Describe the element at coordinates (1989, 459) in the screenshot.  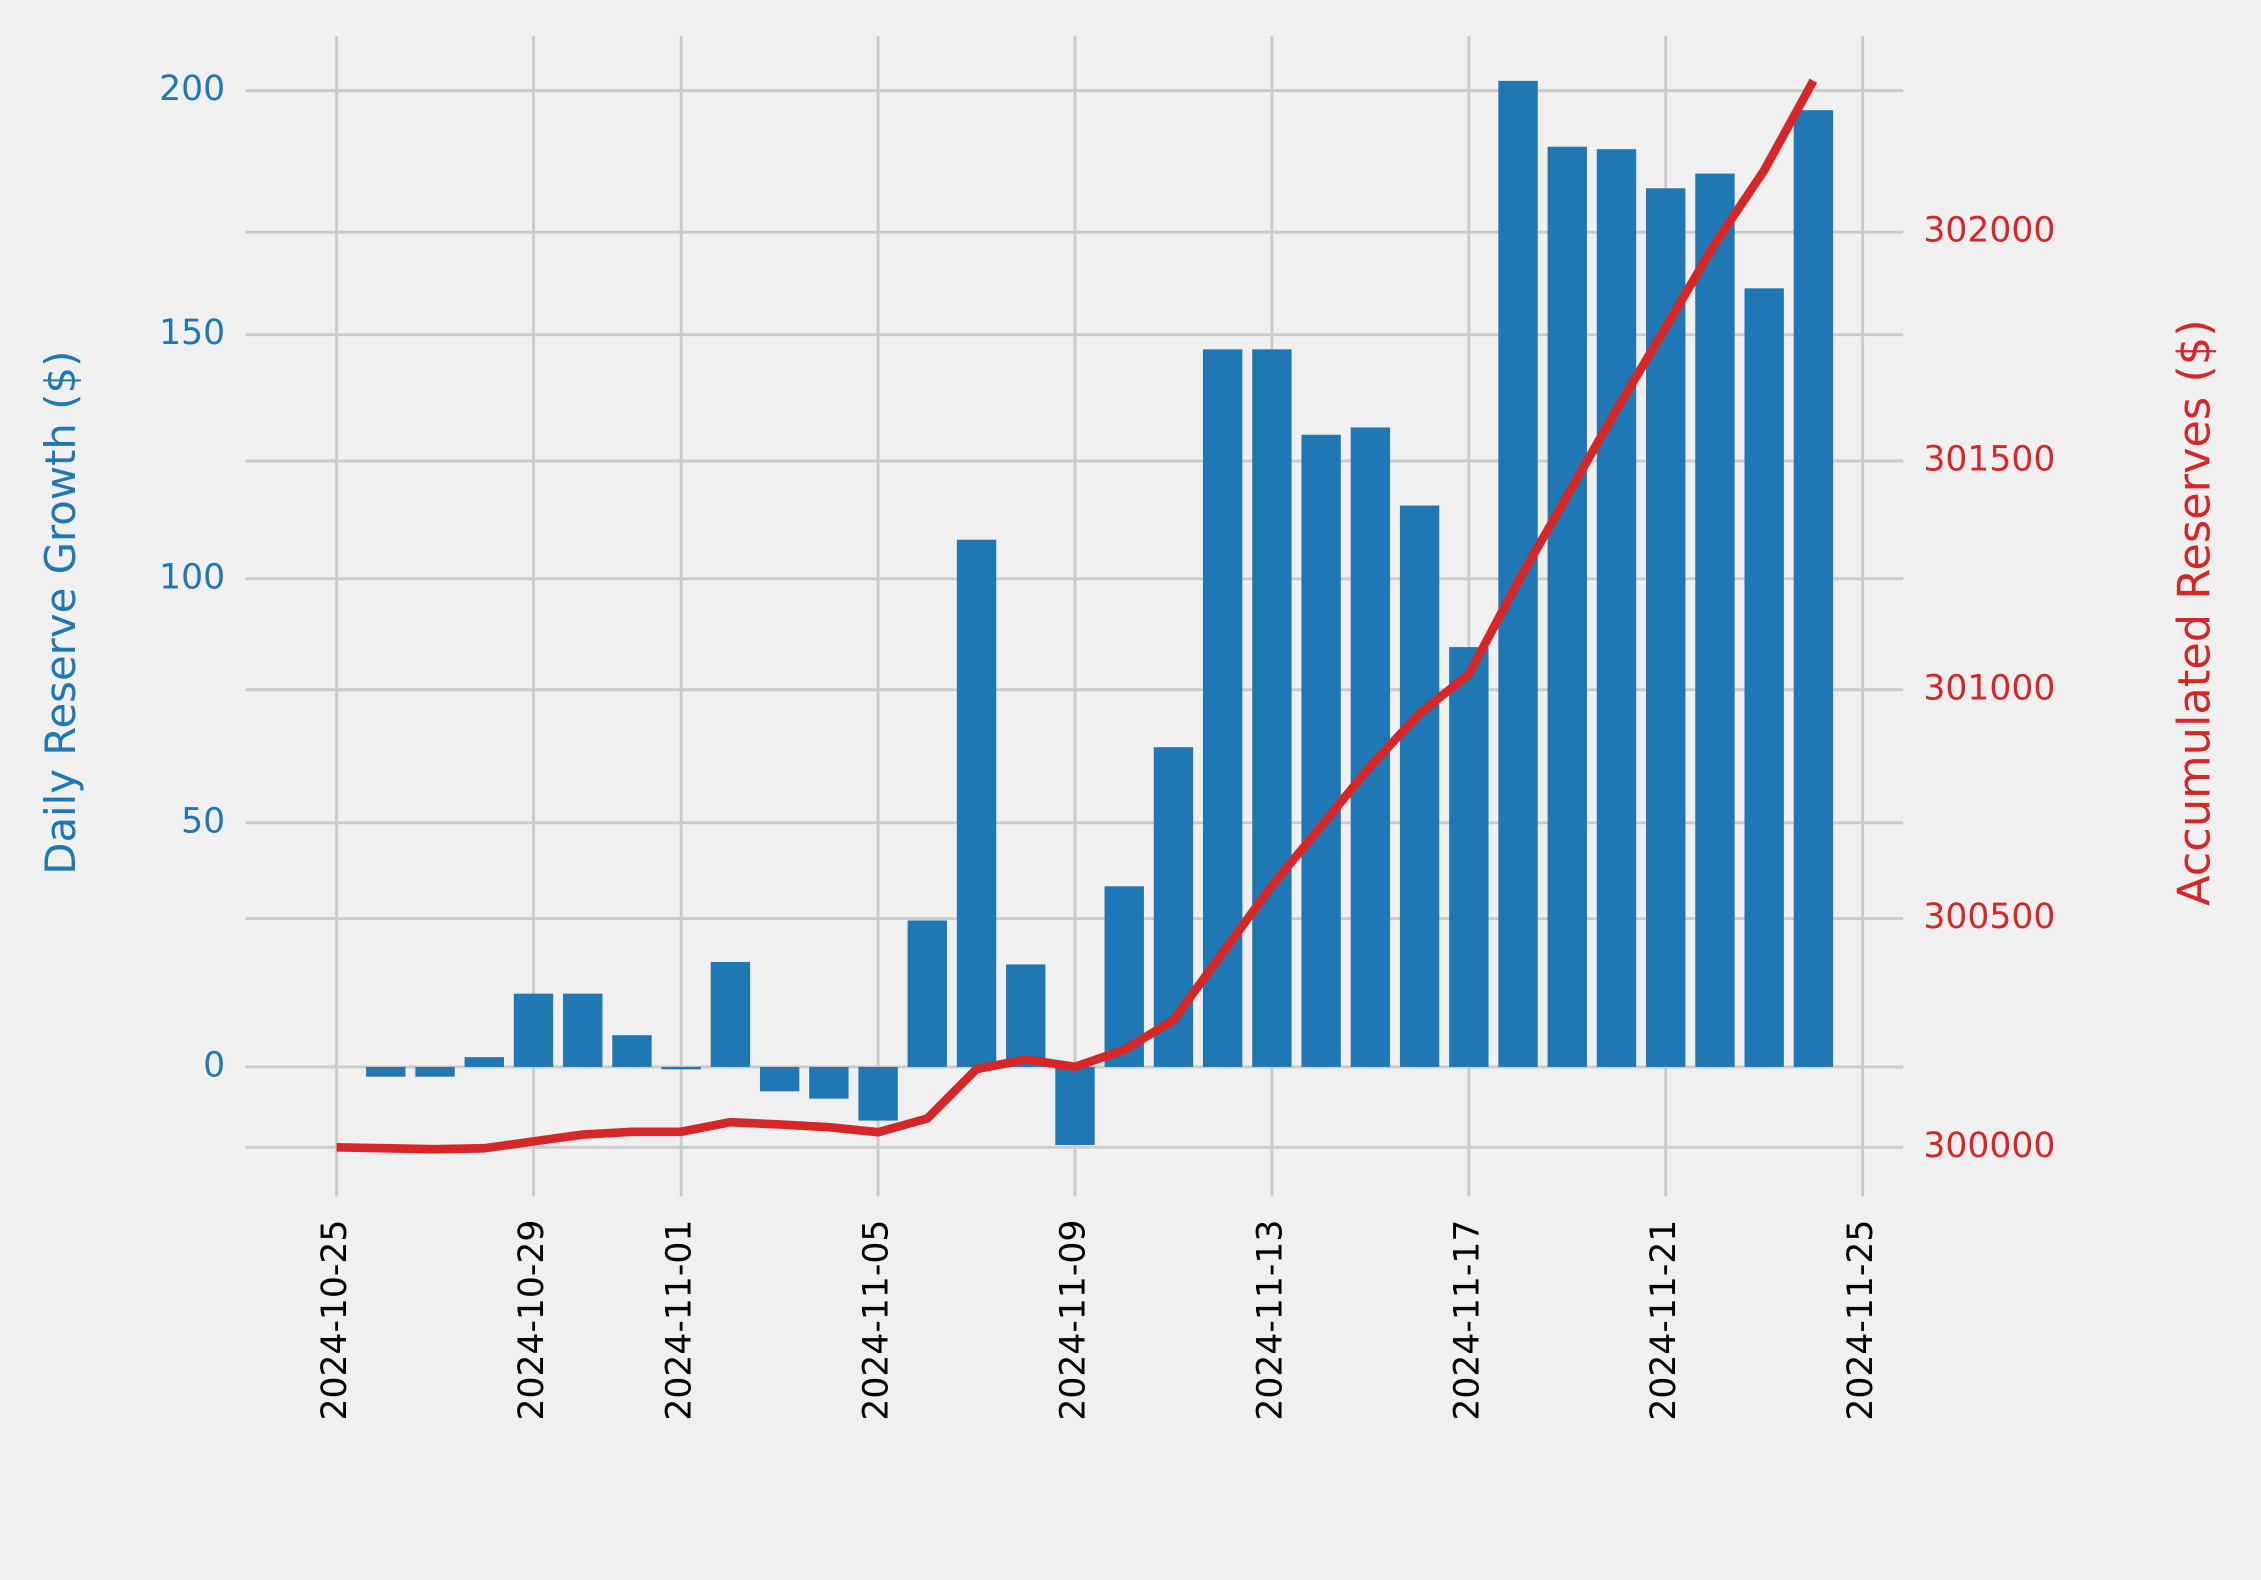
I see `y2-tick-label: 301500` at that location.